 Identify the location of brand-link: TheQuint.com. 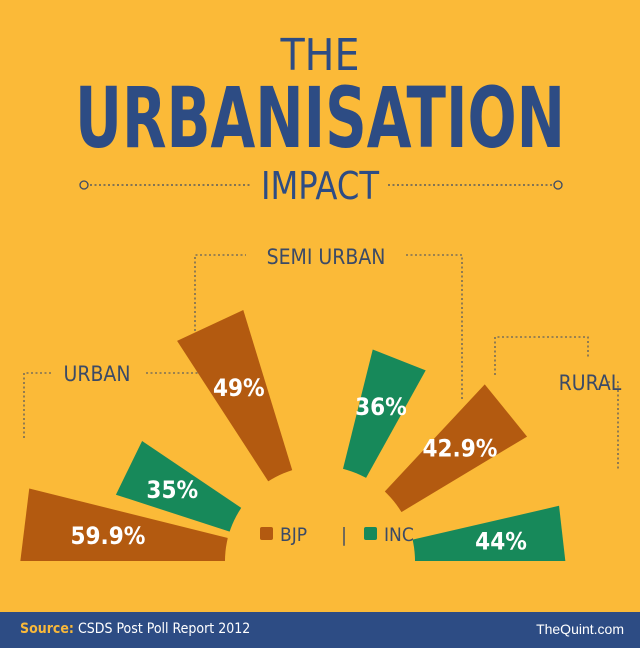
(580, 629).